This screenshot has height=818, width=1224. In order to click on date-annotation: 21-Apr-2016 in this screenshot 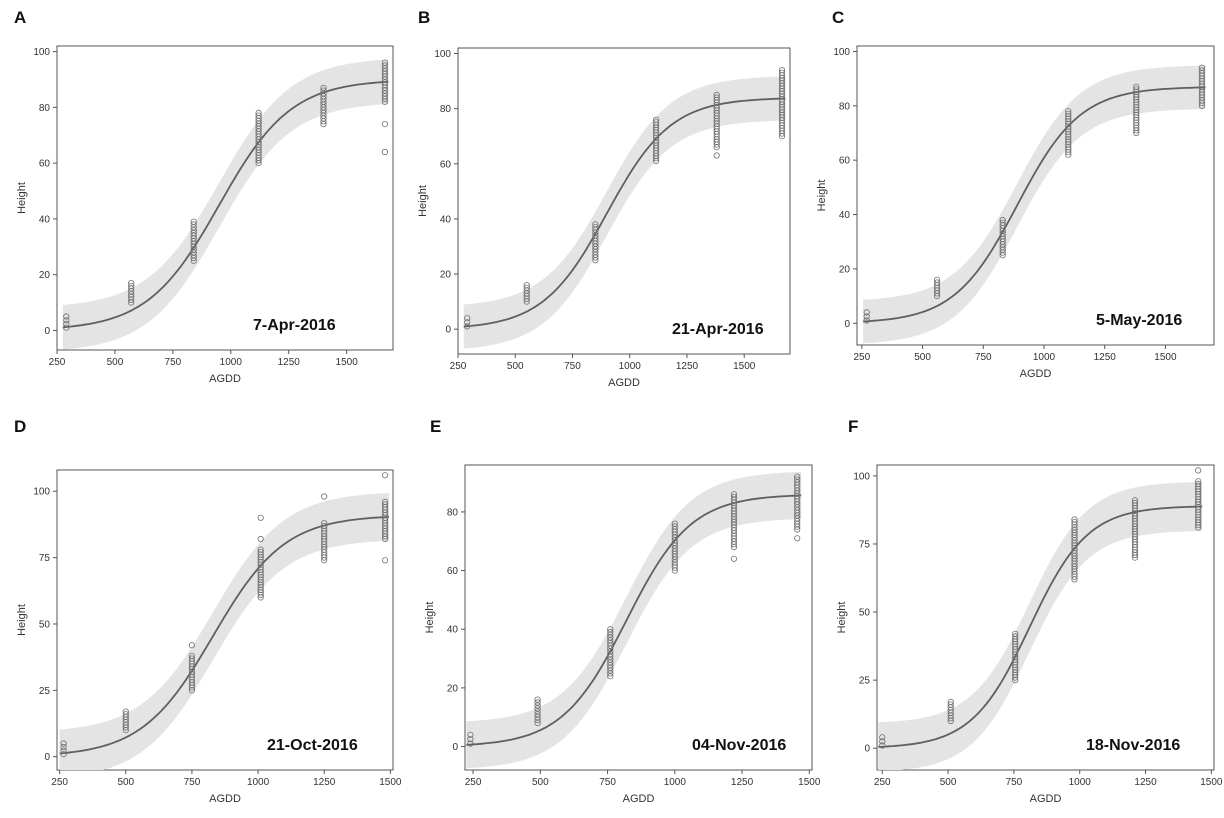, I will do `click(718, 329)`.